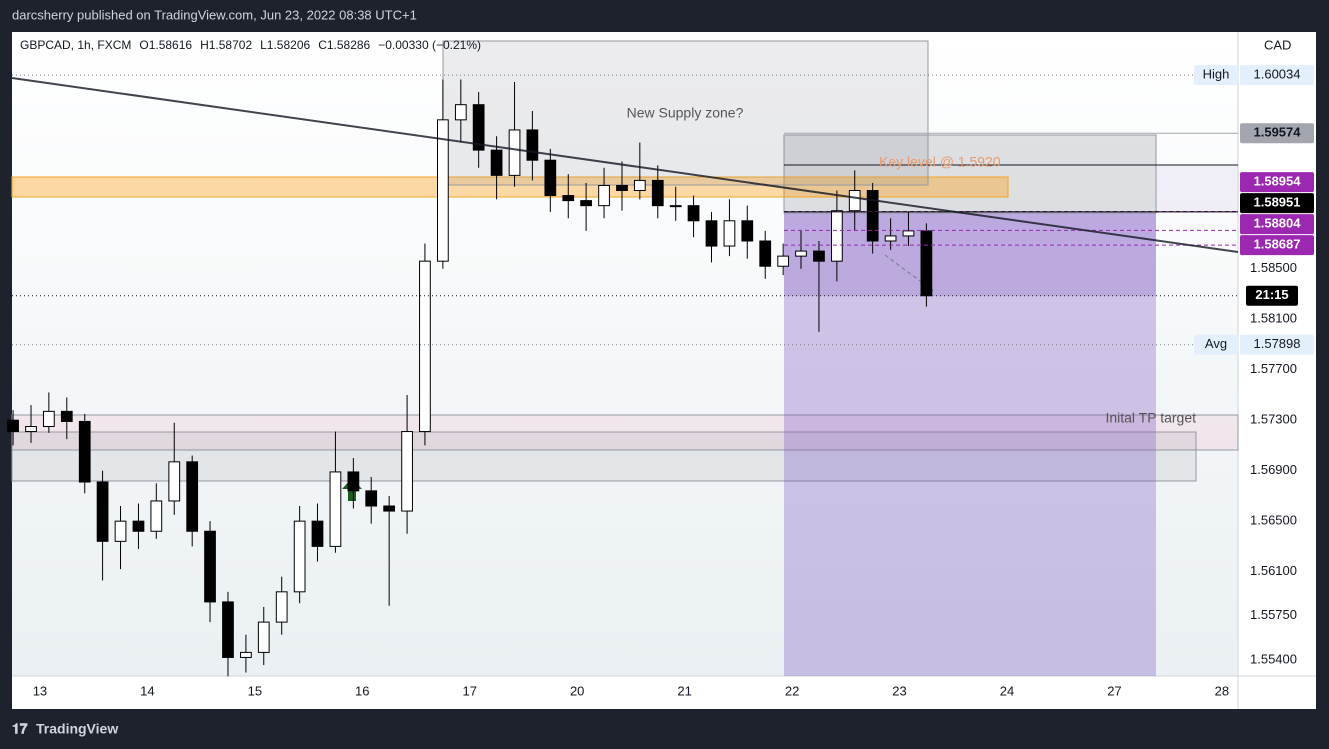  I want to click on projection-zone-dark, so click(970, 254).